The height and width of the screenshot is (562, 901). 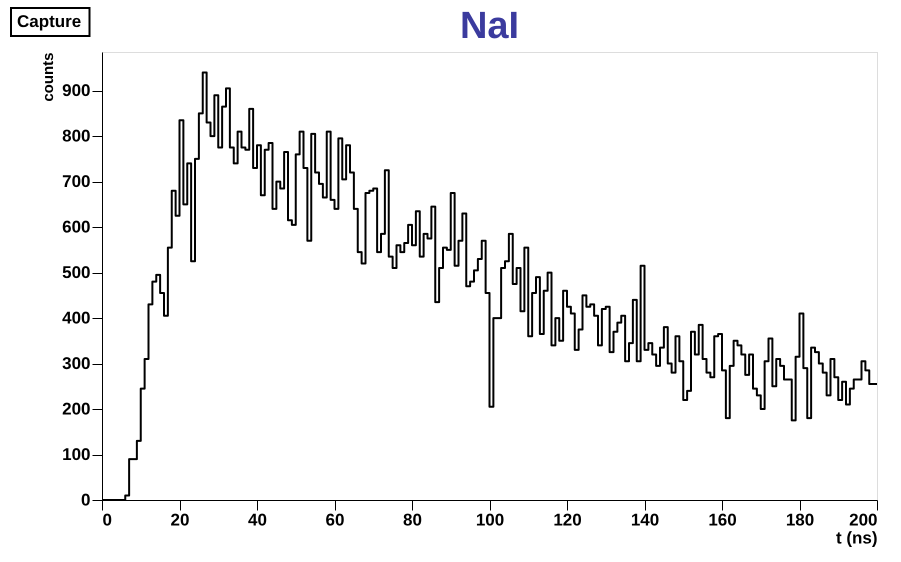 I want to click on y-tick-label: 0, so click(x=85, y=500).